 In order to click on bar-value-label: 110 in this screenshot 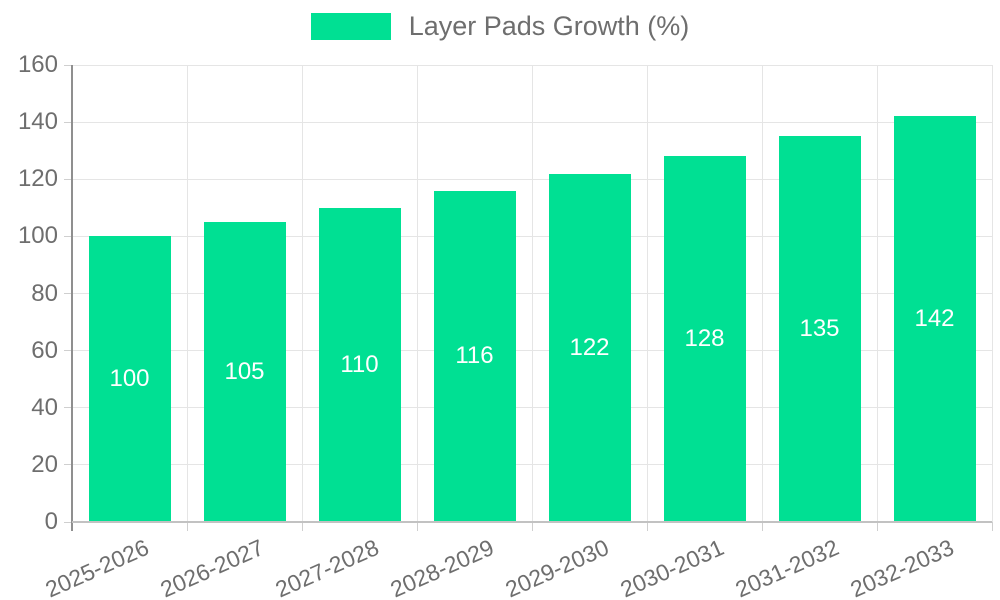, I will do `click(359, 364)`.